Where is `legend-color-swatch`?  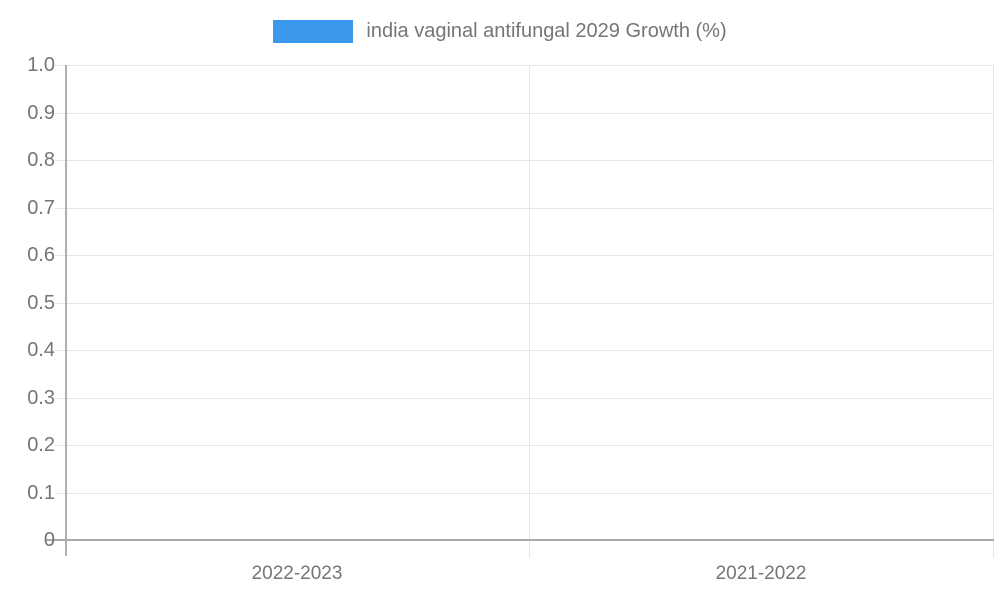
legend-color-swatch is located at coordinates (313, 31).